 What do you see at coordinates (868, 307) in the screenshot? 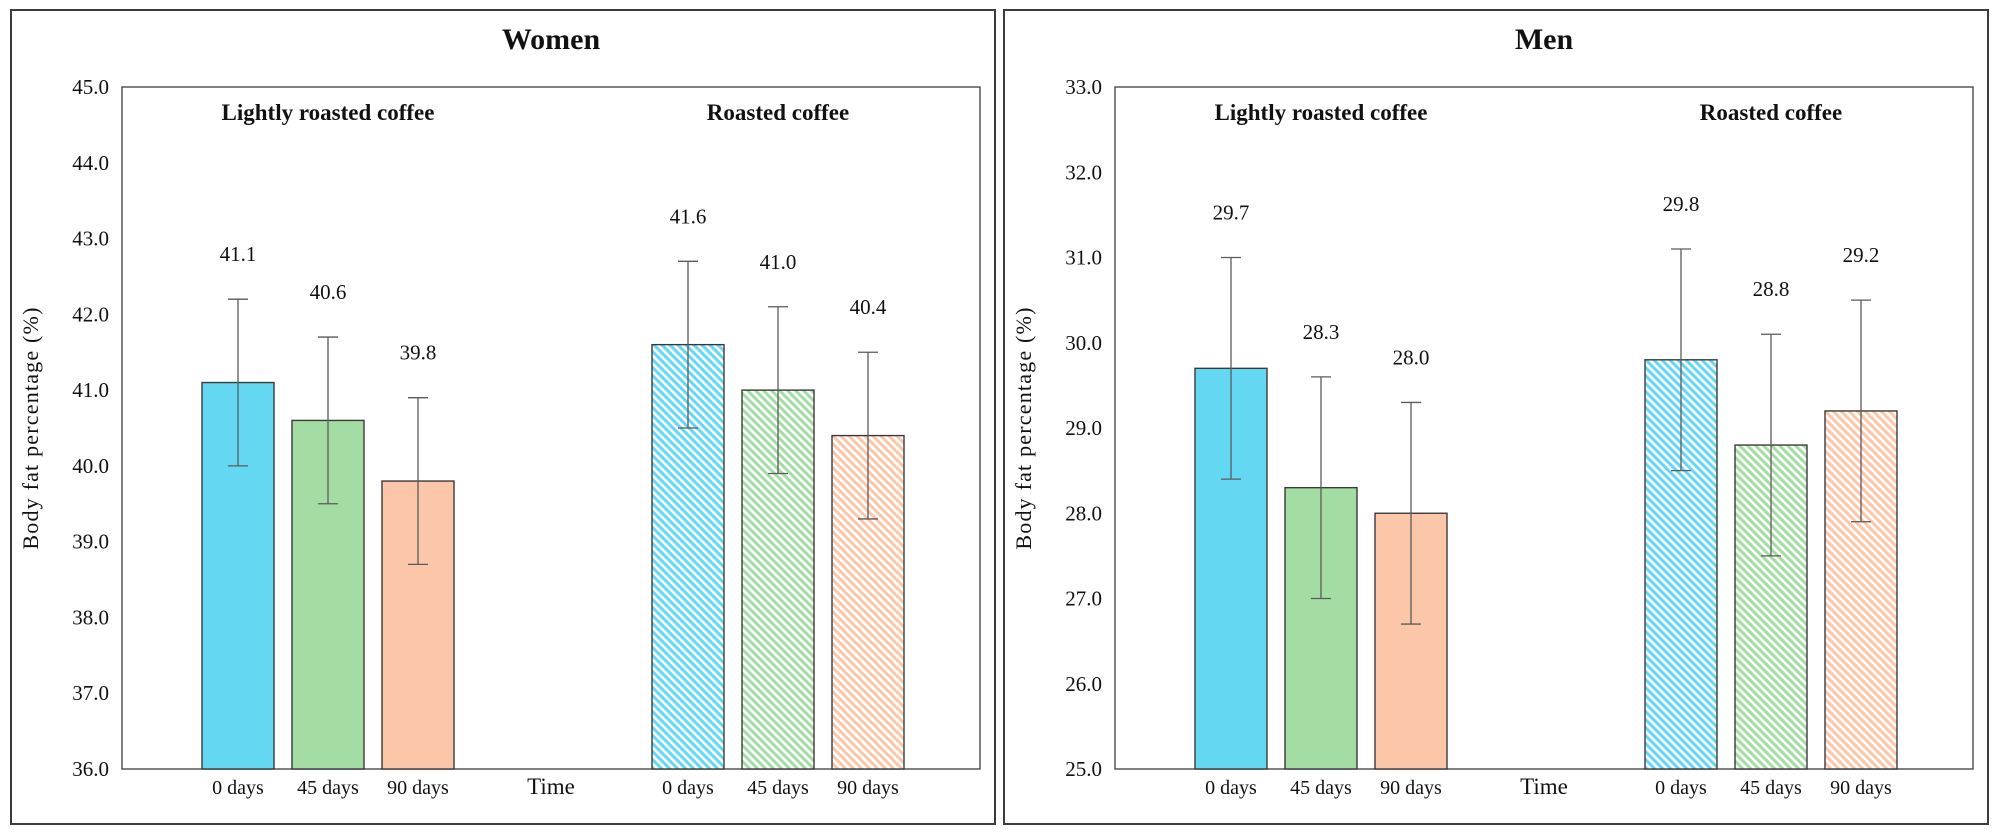
I see `value-label-women-roasted-coffee-90-days: 40.4` at bounding box center [868, 307].